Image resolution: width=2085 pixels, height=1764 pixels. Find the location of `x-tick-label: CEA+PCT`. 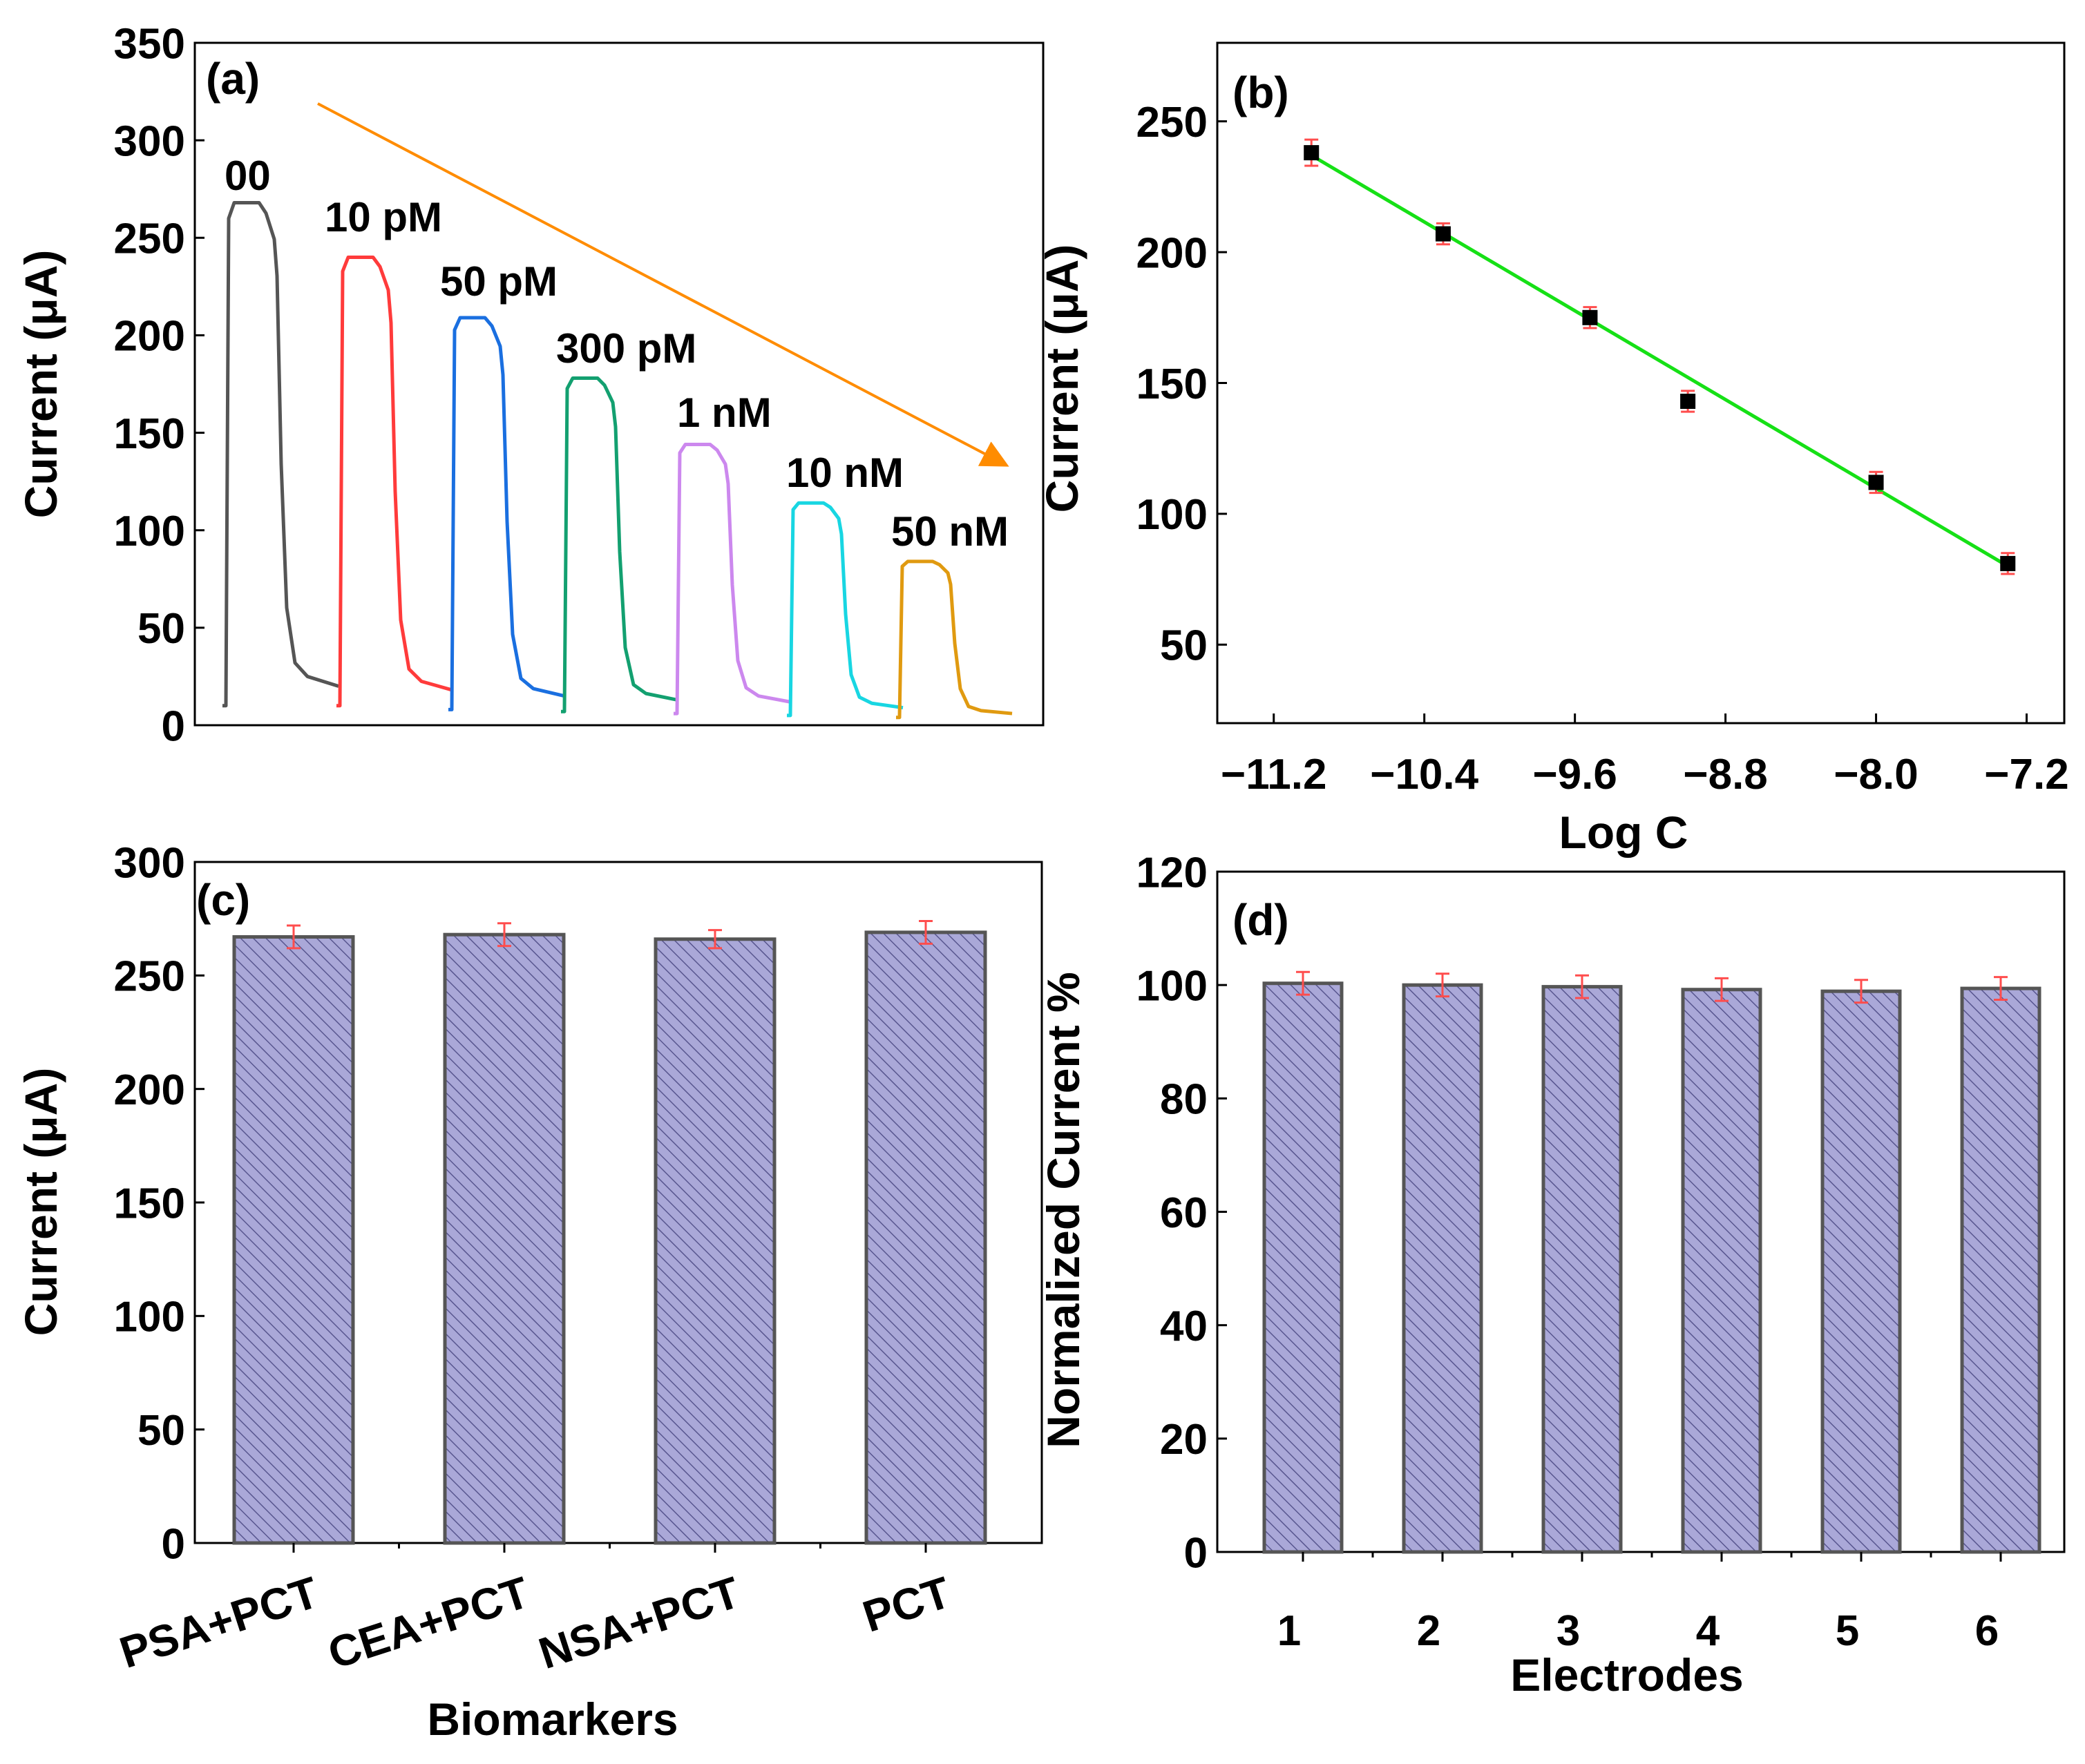

x-tick-label: CEA+PCT is located at coordinates (428, 1623).